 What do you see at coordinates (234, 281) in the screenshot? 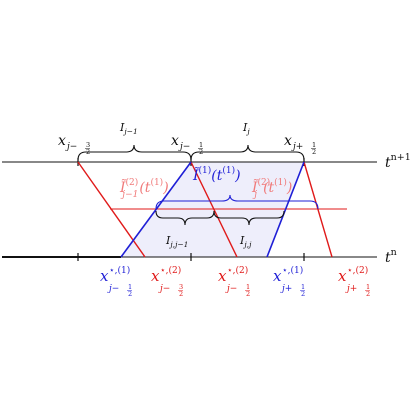
I see `bottom-node-label-3: x ⋆,(2) j− 1 2` at bounding box center [234, 281].